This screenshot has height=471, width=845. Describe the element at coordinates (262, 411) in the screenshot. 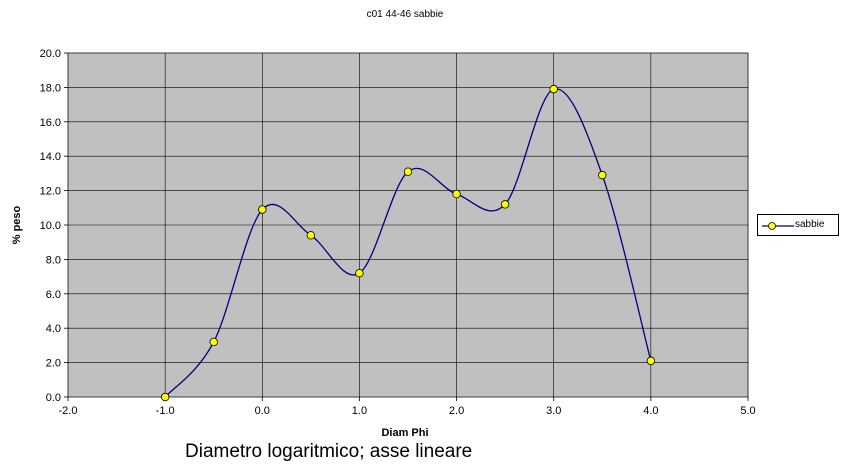

I see `x-tick-label: 0.0` at that location.